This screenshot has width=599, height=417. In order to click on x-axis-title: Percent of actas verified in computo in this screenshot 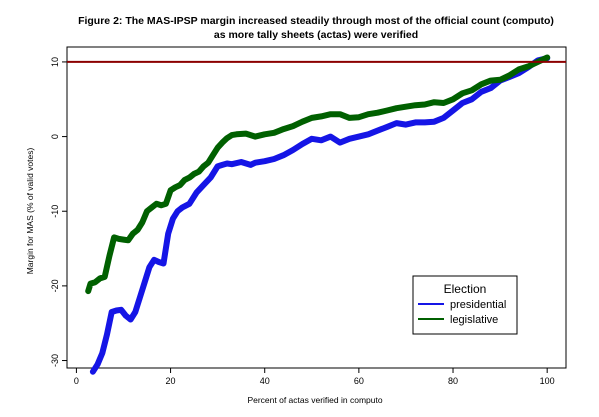, I will do `click(314, 400)`.